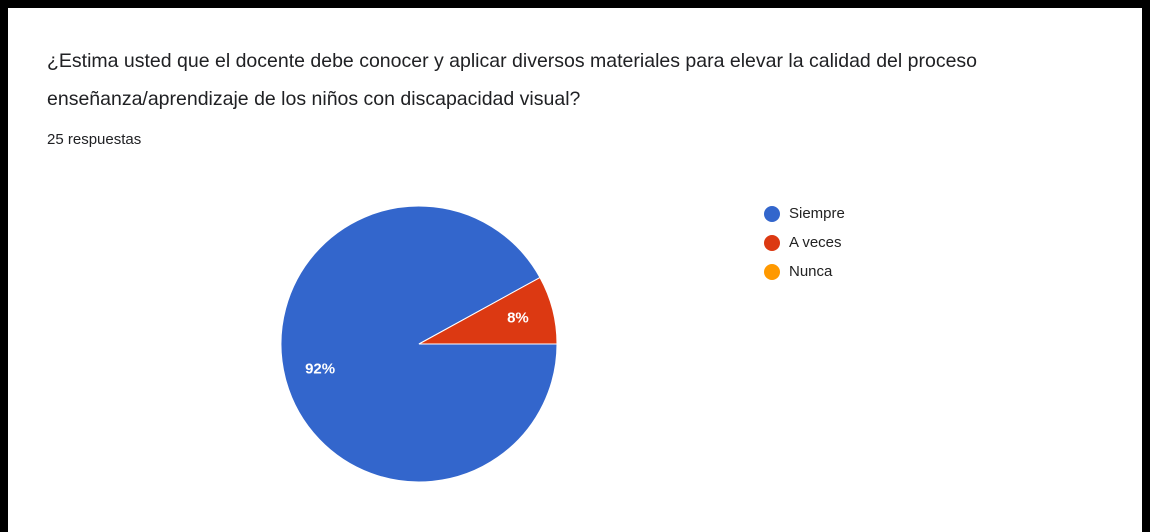 This screenshot has height=532, width=1150. Describe the element at coordinates (811, 271) in the screenshot. I see `legend-label: Nunca` at that location.